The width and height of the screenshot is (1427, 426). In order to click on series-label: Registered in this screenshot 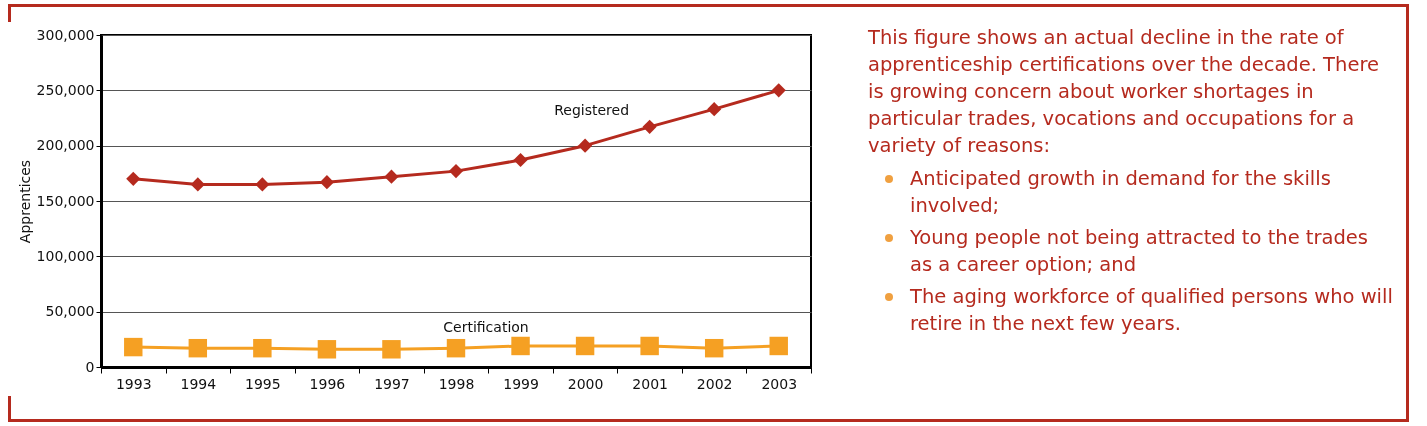, I will do `click(592, 109)`.